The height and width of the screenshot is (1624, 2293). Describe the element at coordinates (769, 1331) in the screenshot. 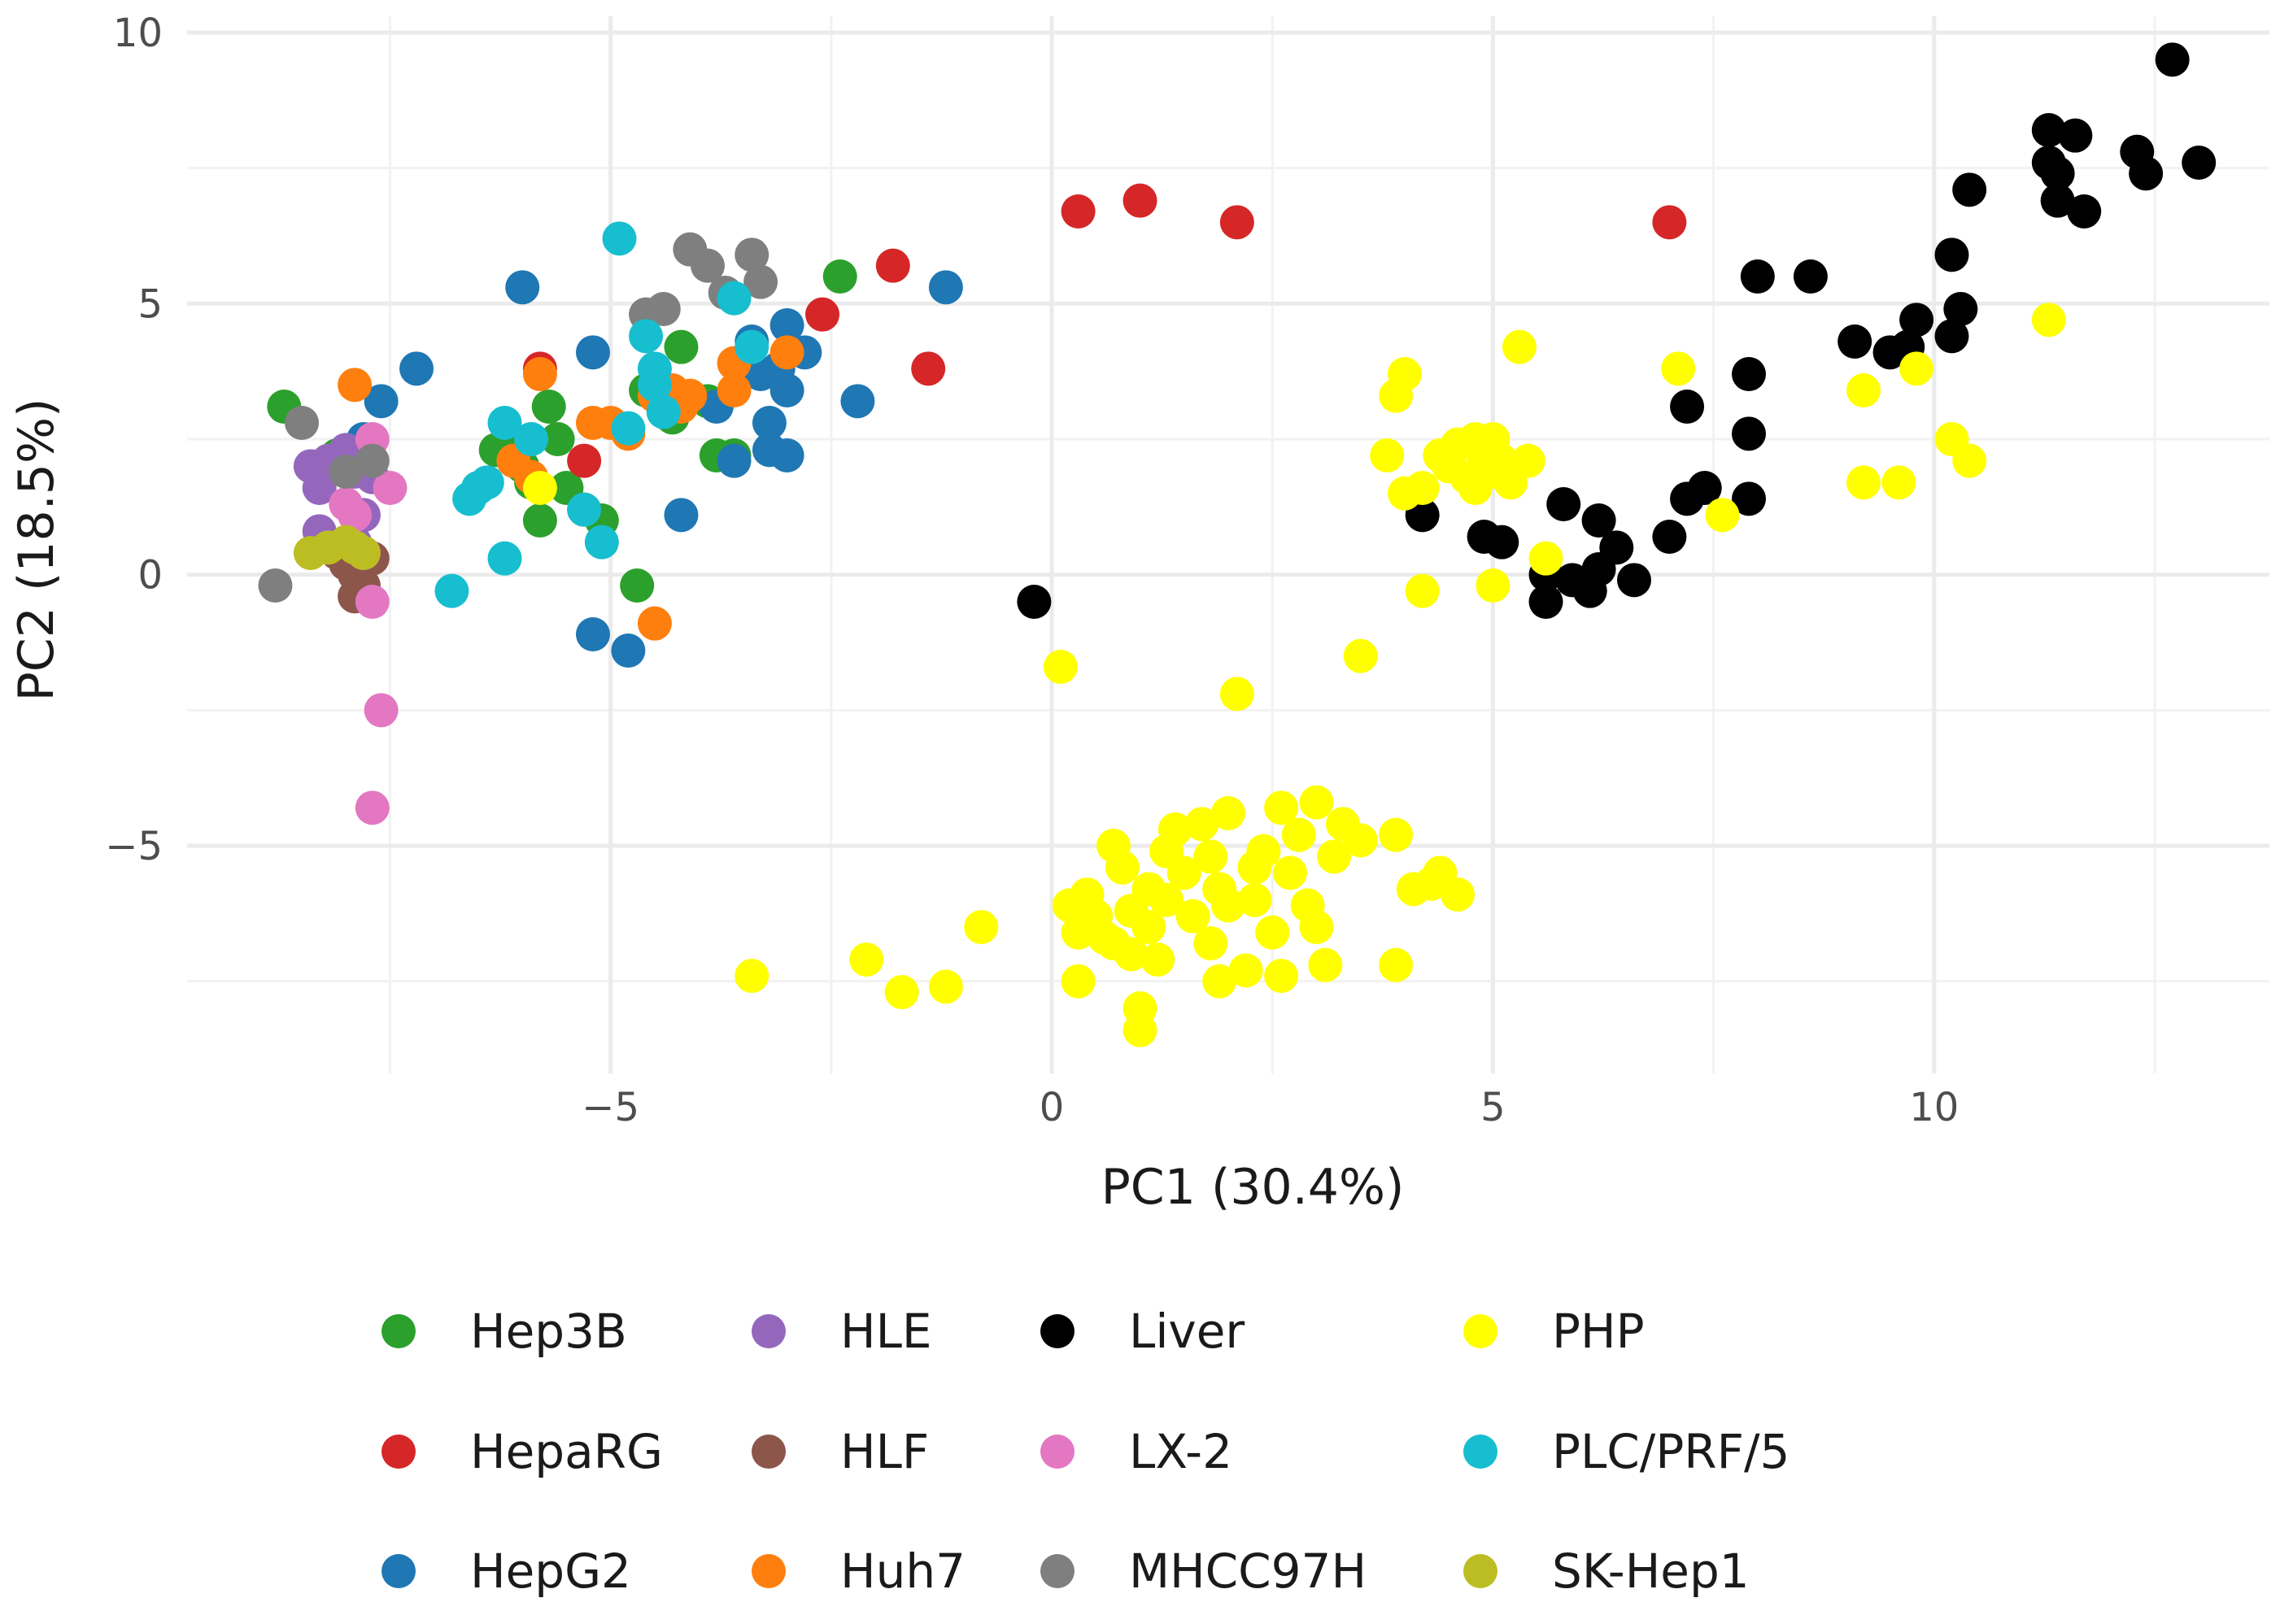

I see `legend-key-hle` at that location.